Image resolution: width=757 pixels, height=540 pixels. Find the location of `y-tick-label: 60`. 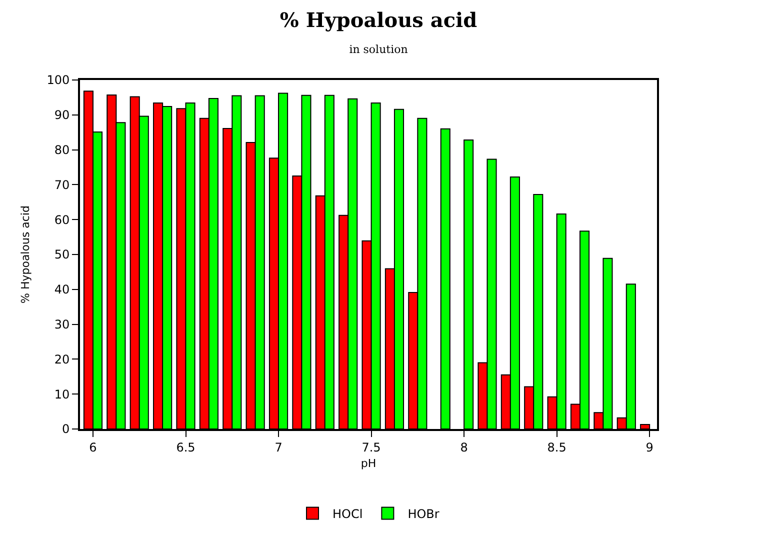

y-tick-label: 60 is located at coordinates (62, 219).